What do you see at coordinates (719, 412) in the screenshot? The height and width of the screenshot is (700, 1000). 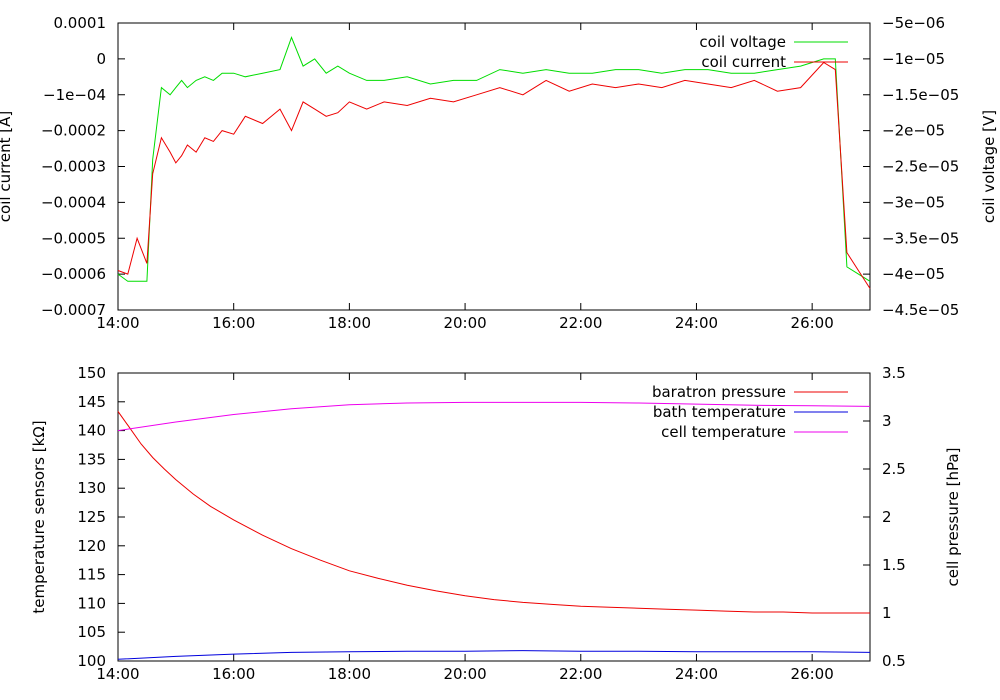 I see `legend-label: bath temperature` at bounding box center [719, 412].